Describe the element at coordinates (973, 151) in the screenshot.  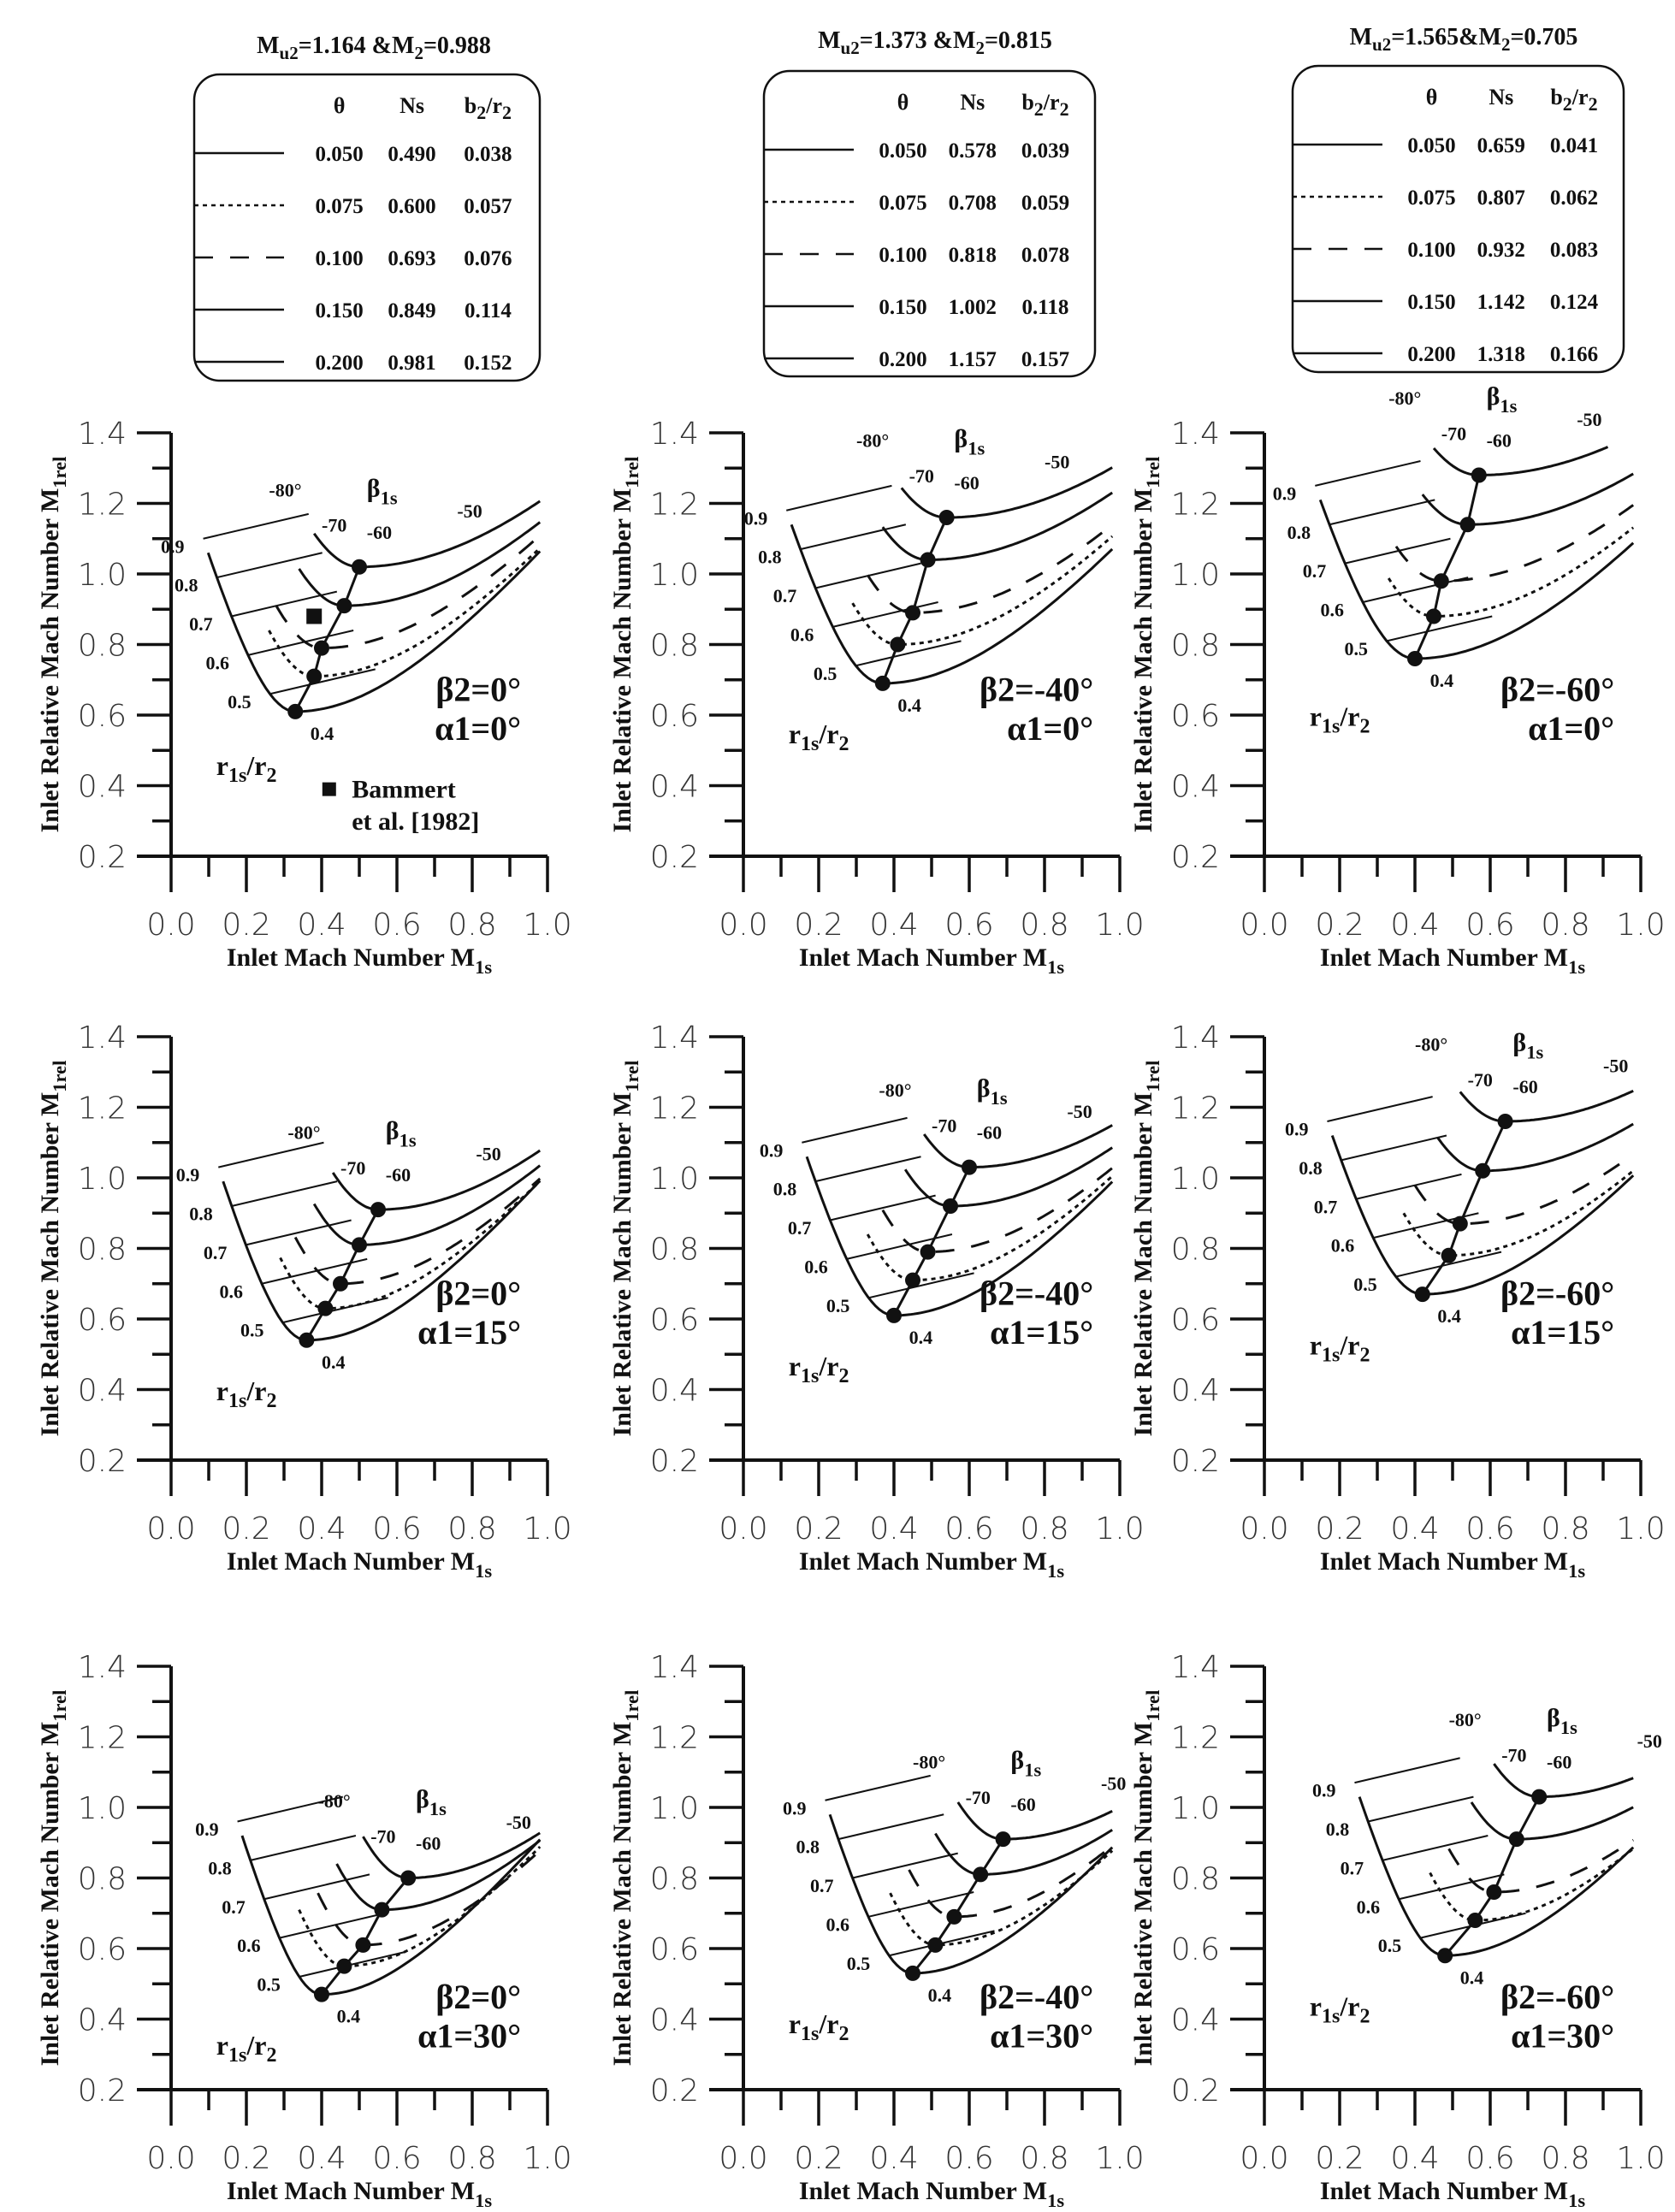
I see `legend-ns: 0.578` at that location.